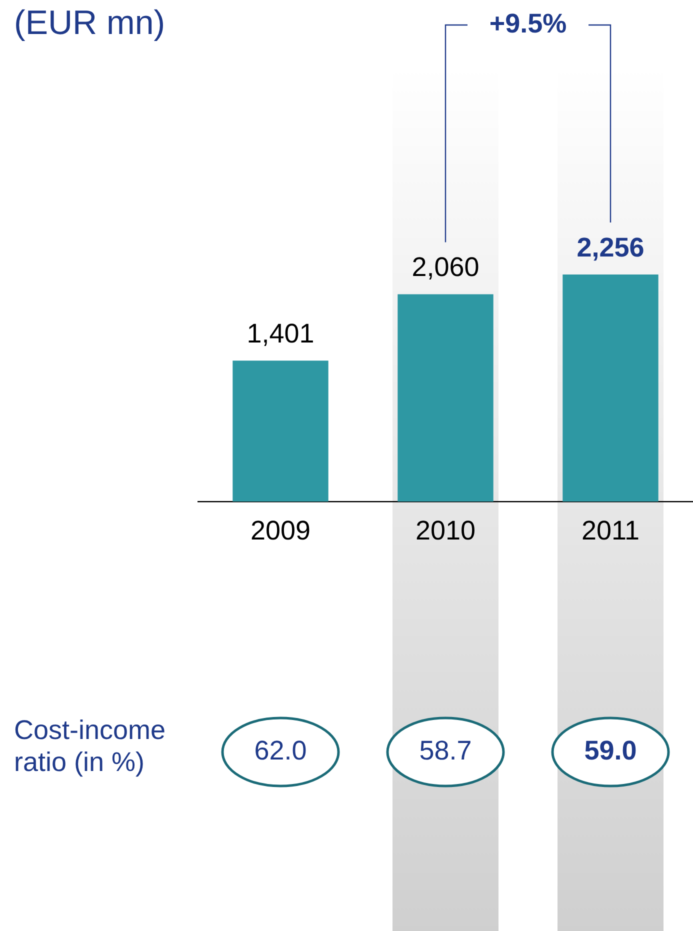 This screenshot has width=693, height=931. What do you see at coordinates (445, 530) in the screenshot?
I see `x-tick-label: 2010` at bounding box center [445, 530].